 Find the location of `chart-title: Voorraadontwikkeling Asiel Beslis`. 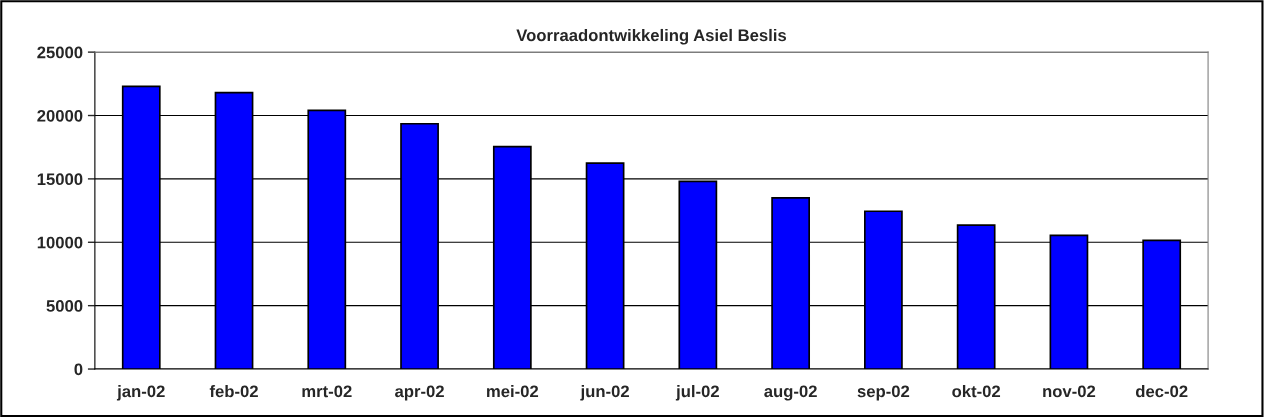

chart-title: Voorraadontwikkeling Asiel Beslis is located at coordinates (651, 36).